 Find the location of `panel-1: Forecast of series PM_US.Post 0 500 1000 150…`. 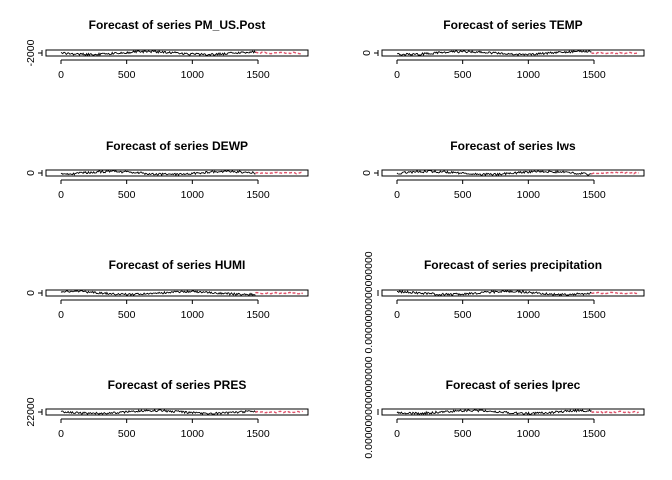

panel-1: Forecast of series PM_US.Post 0 500 1000 150… is located at coordinates (167, 49).